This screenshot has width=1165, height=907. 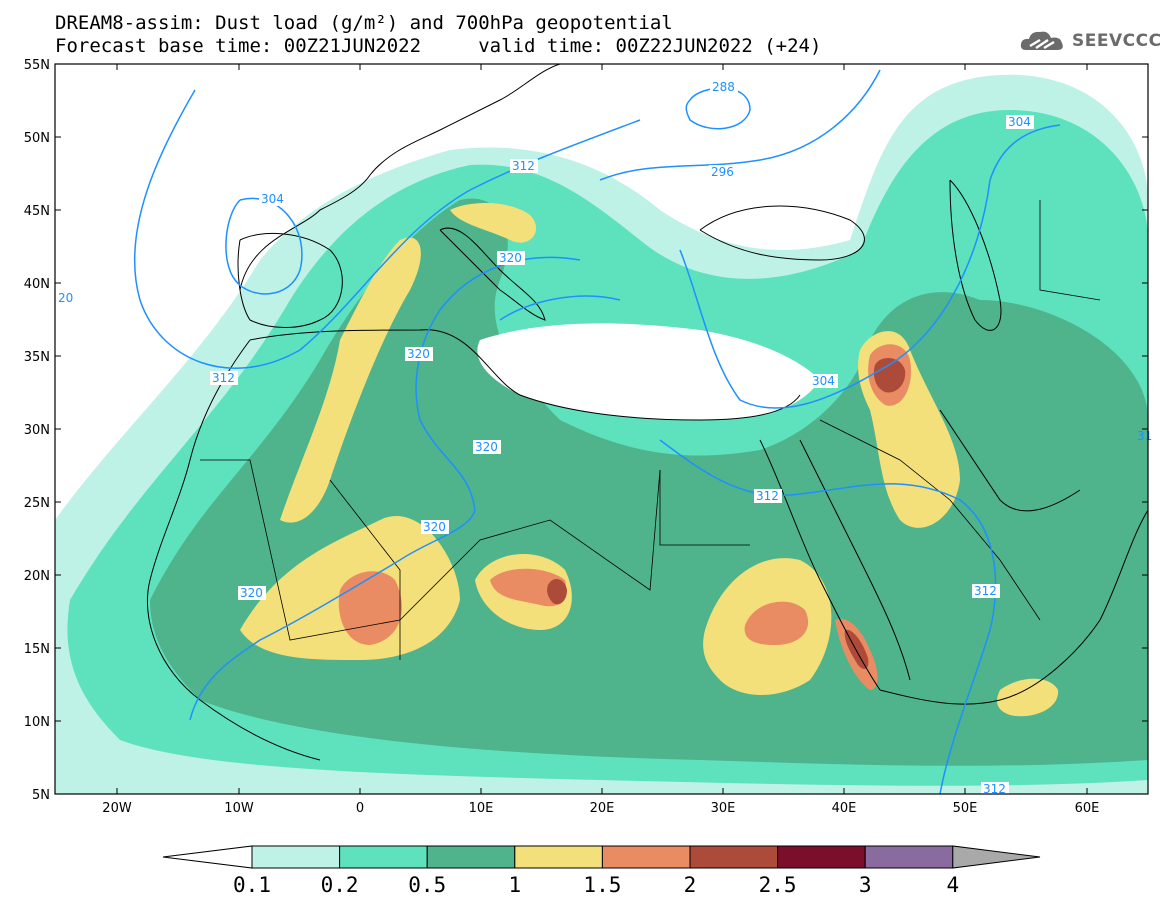 What do you see at coordinates (870, 266) in the screenshot?
I see `contour-304-east` at bounding box center [870, 266].